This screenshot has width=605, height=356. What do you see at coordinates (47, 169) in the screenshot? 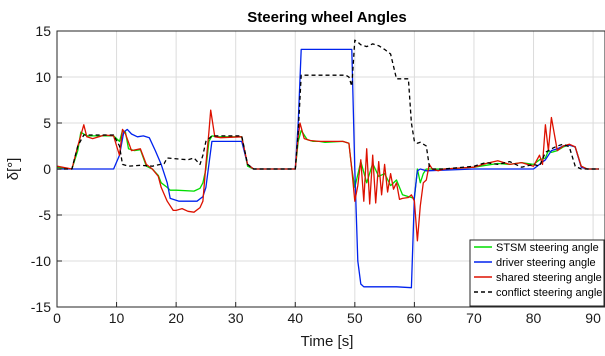
I see `y-tick-label: 0` at bounding box center [47, 169].